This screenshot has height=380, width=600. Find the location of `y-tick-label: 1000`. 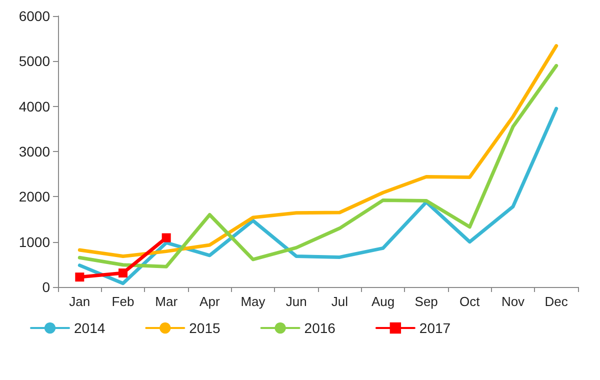

y-tick-label: 1000 is located at coordinates (34, 242).